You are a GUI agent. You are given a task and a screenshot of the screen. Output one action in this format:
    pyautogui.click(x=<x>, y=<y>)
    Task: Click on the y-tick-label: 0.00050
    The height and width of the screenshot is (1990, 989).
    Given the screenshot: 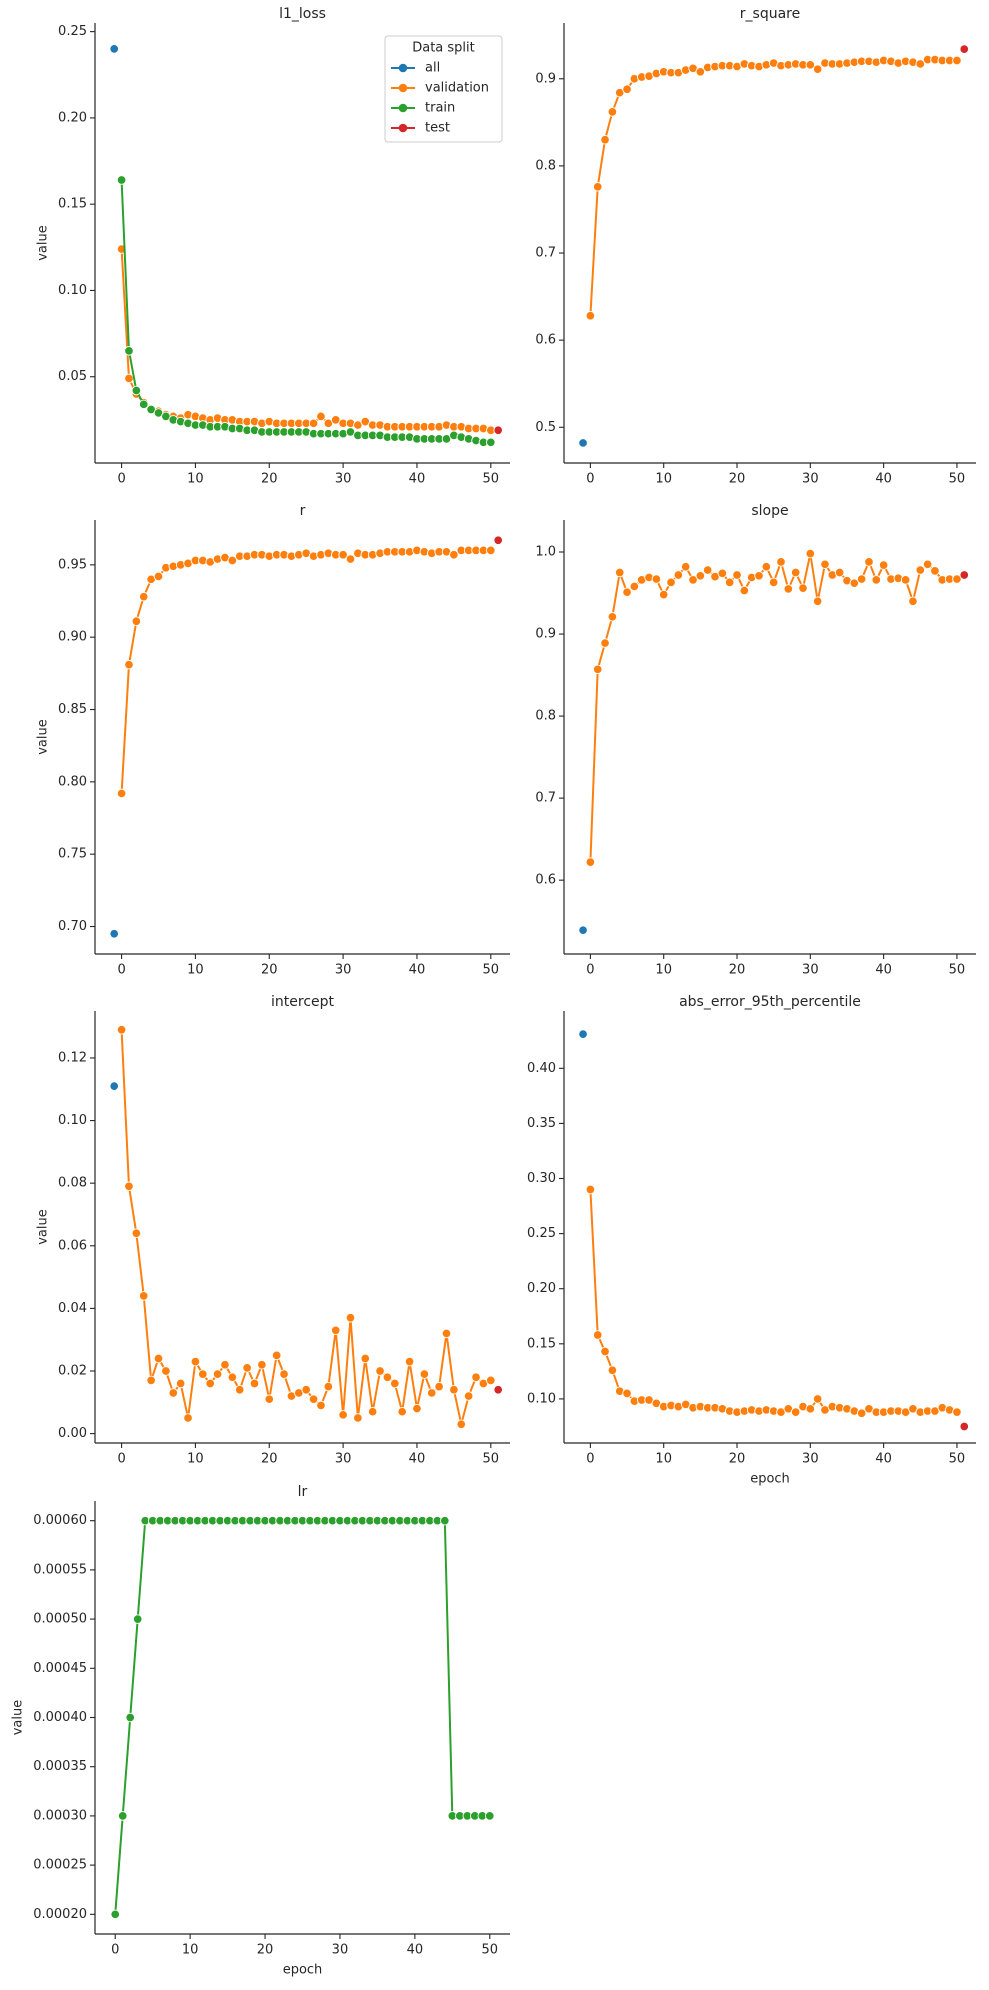 What is the action you would take?
    pyautogui.click(x=60, y=1619)
    